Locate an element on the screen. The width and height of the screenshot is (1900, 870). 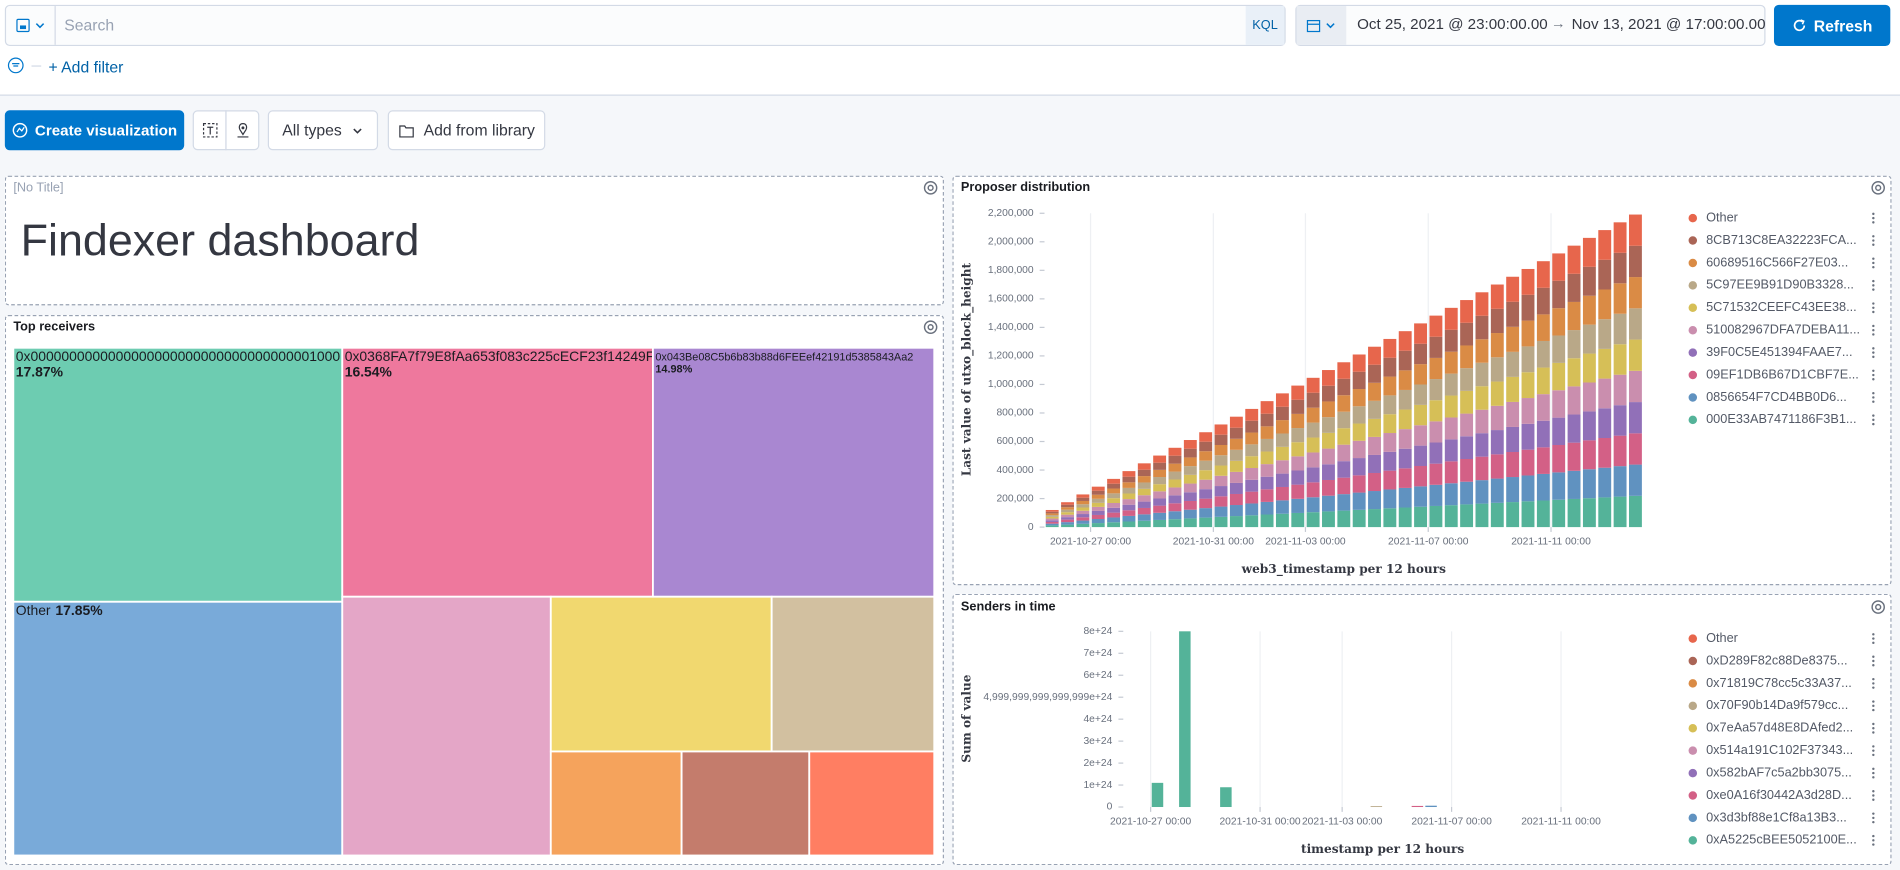
language-button: KQL is located at coordinates (1265, 25).